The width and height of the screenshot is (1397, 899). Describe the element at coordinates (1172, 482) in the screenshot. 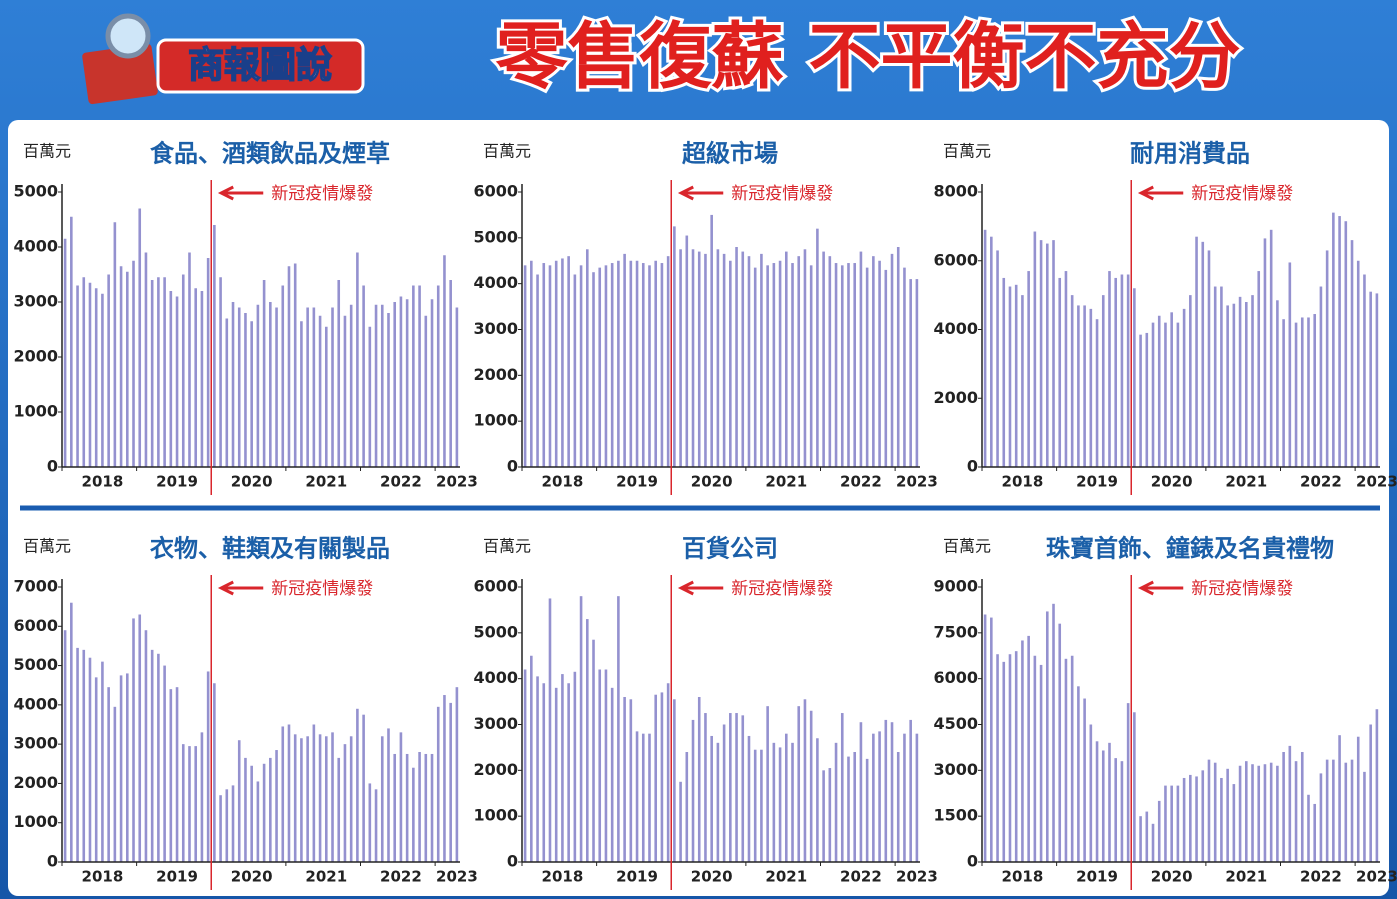

I see `x-tick-label: 2020` at that location.